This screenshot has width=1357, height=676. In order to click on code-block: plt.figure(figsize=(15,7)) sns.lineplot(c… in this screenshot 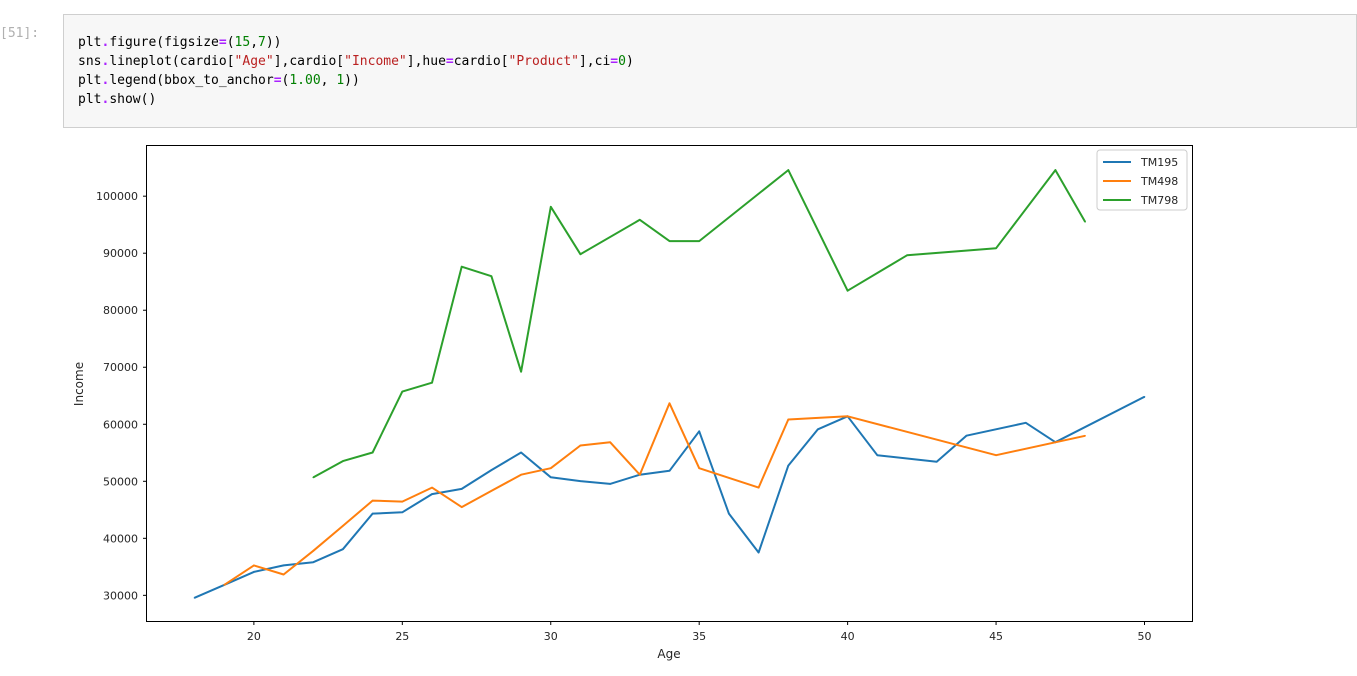, I will do `click(710, 62)`.